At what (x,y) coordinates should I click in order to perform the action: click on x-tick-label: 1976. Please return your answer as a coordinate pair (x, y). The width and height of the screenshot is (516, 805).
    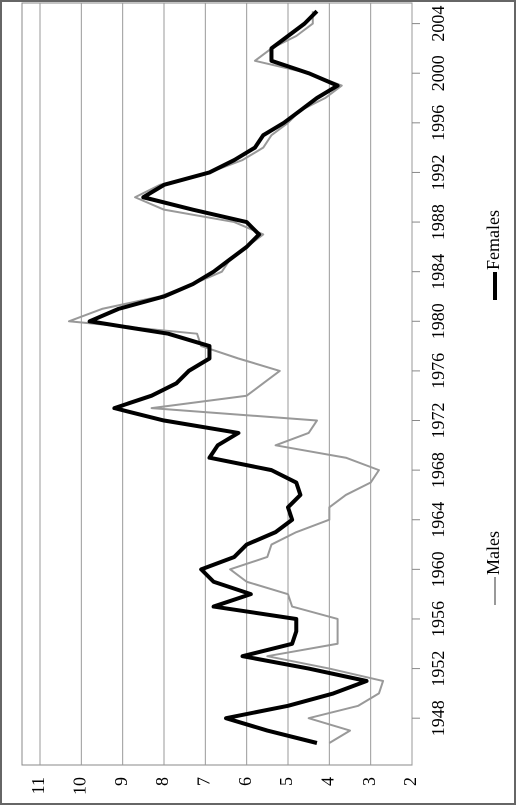
    Looking at the image, I should click on (438, 371).